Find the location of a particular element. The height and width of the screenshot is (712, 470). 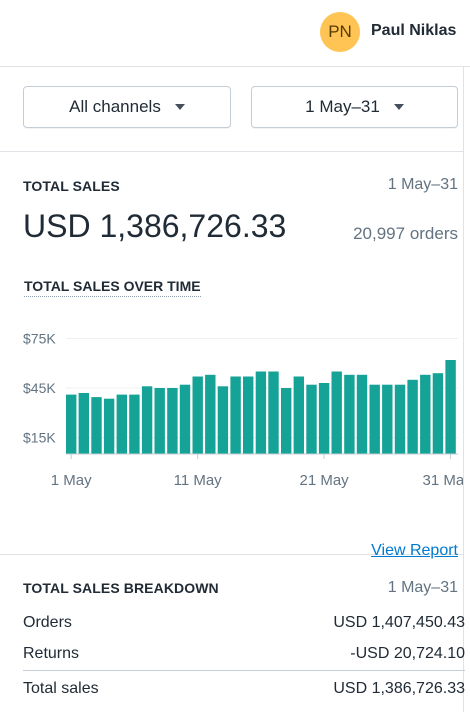

breakdown-value: USD 1,386,726.33 is located at coordinates (399, 688).